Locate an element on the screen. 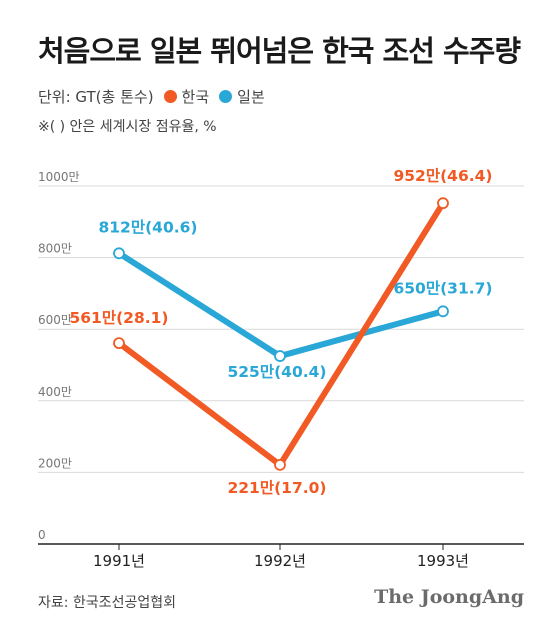  legend-item-japan: 일본 is located at coordinates (242, 96).